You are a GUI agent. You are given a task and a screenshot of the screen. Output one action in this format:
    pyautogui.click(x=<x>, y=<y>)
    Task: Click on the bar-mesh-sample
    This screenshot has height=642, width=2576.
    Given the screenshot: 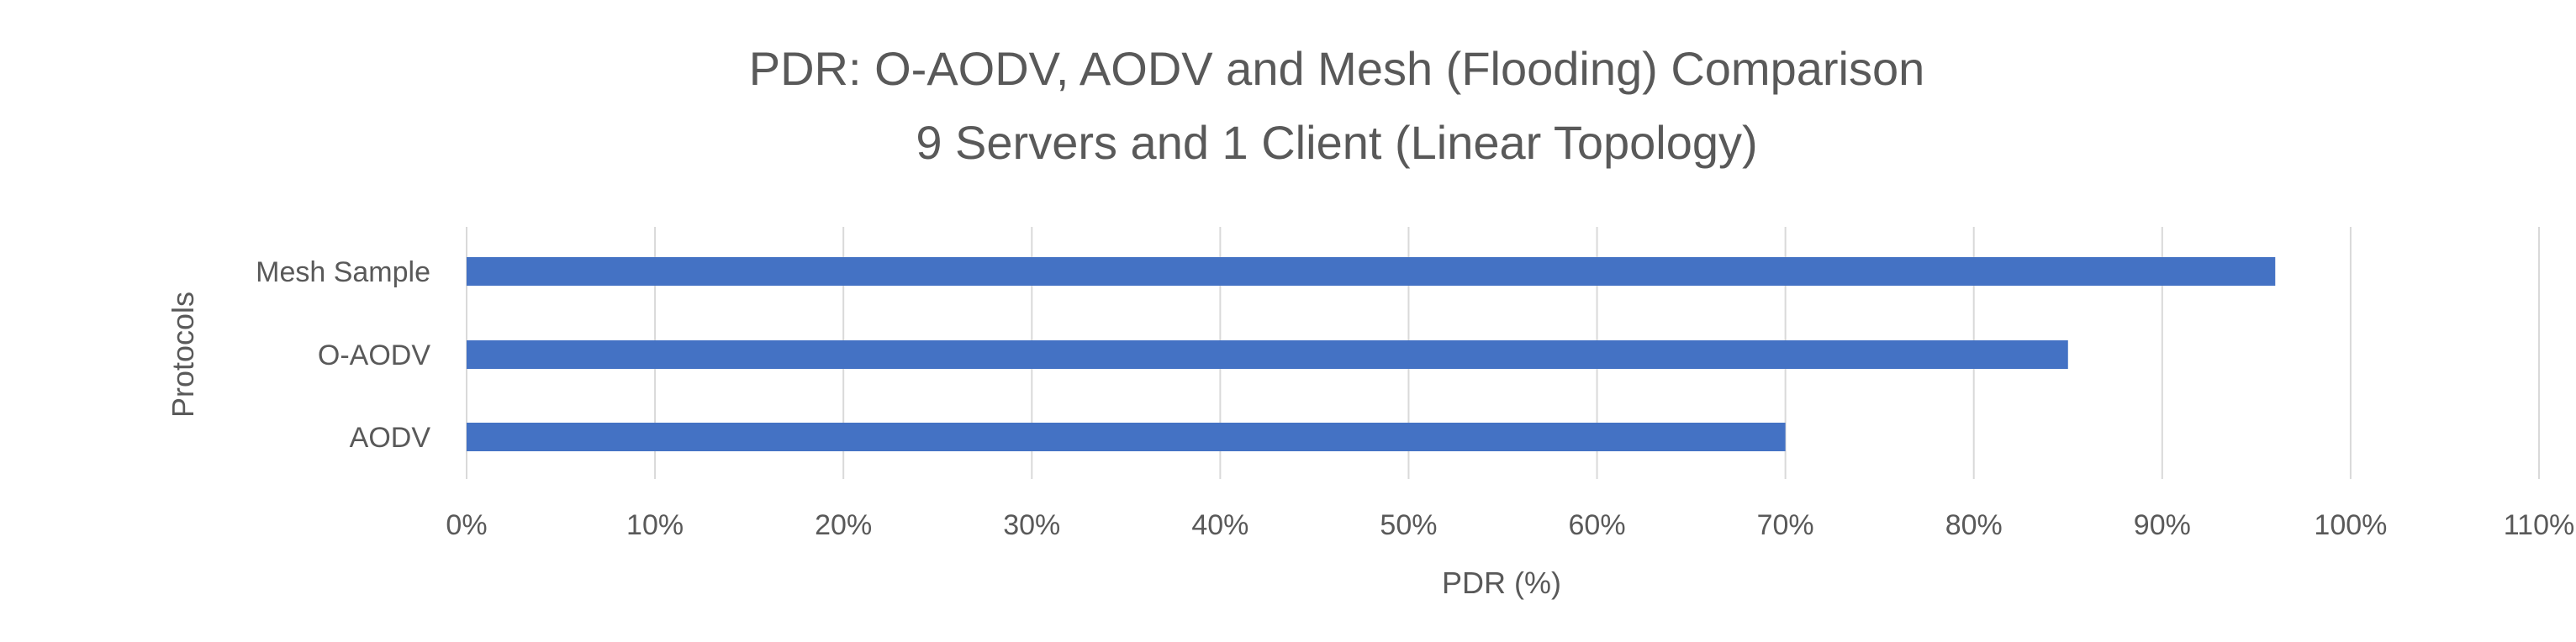 What is the action you would take?
    pyautogui.click(x=1371, y=271)
    